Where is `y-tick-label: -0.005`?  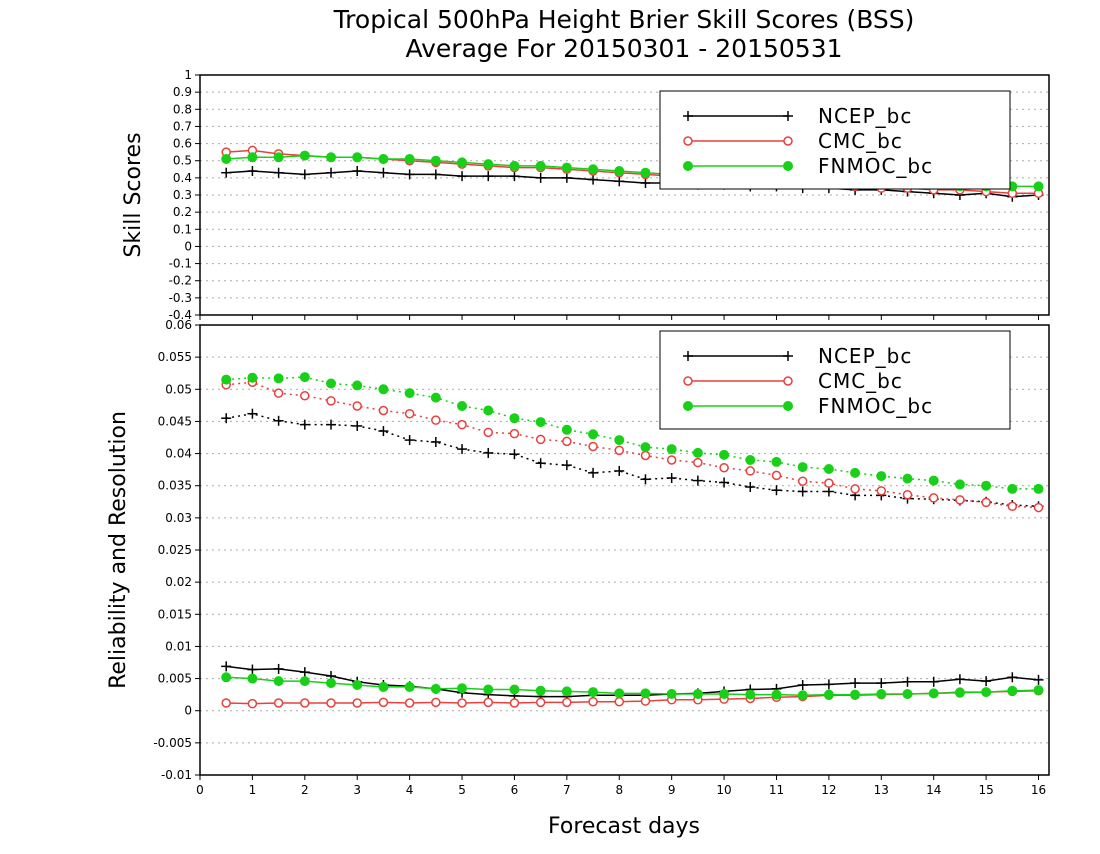 y-tick-label: -0.005 is located at coordinates (172, 743).